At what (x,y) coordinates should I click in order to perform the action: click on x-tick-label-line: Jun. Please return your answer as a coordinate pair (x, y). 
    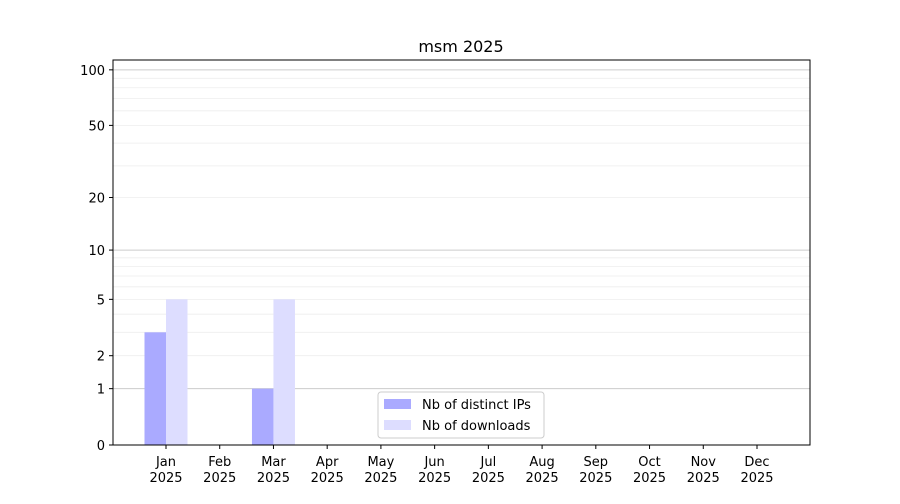
    Looking at the image, I should click on (433, 462).